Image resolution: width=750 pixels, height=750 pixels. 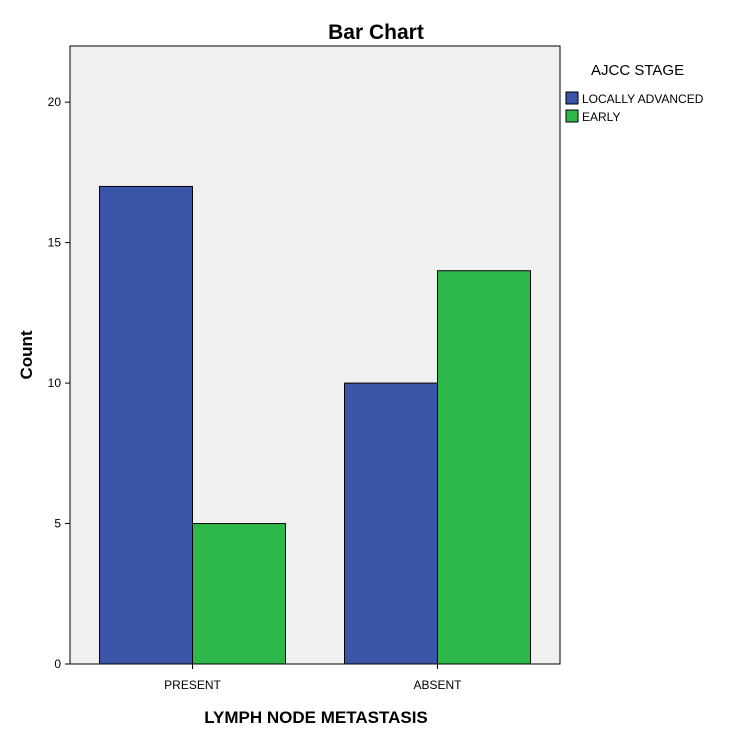 What do you see at coordinates (391, 523) in the screenshot?
I see `bar-absent-locally-advanced` at bounding box center [391, 523].